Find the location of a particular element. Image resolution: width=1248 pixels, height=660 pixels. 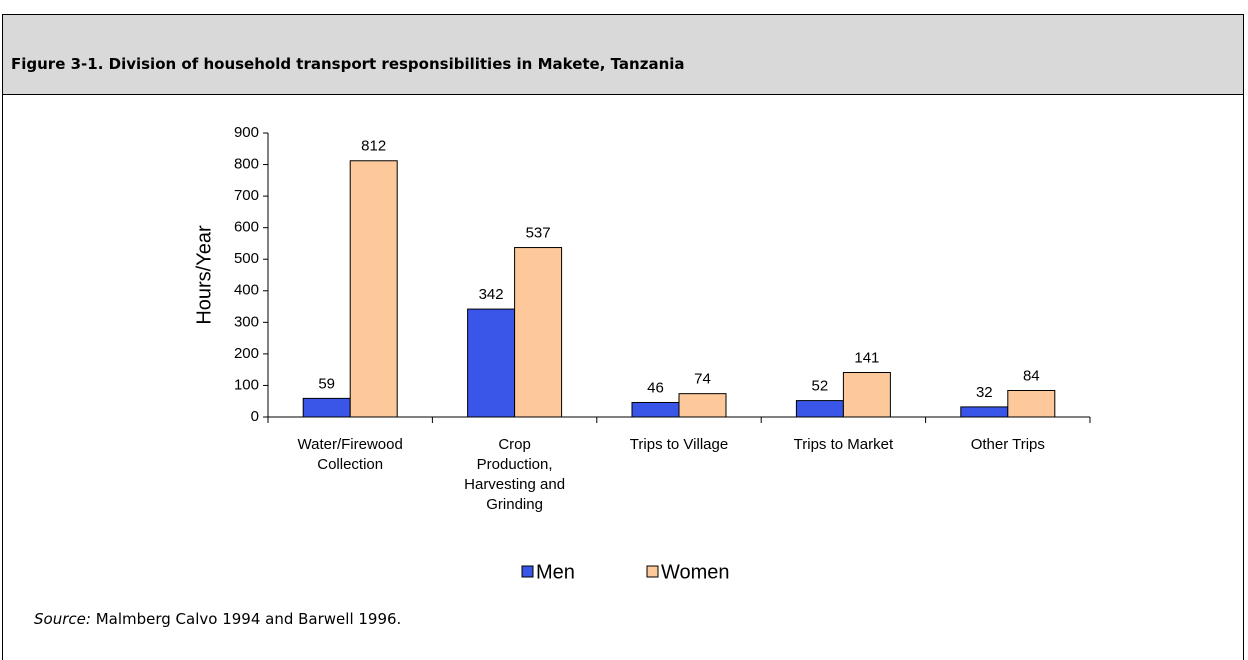

y-tick-label: 200 is located at coordinates (246, 353).